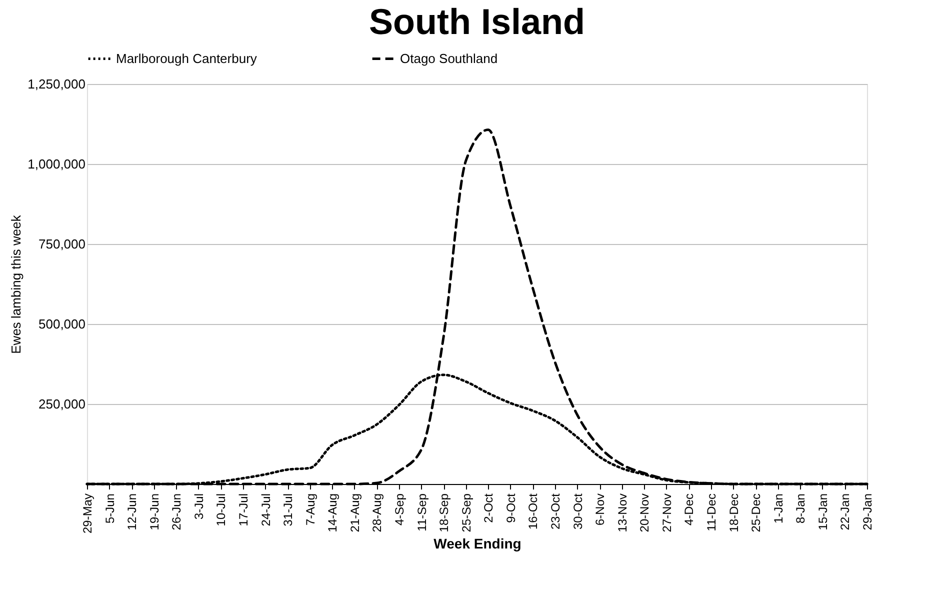 The height and width of the screenshot is (597, 933). Describe the element at coordinates (154, 512) in the screenshot. I see `x-tick-label: 19-Jun` at that location.